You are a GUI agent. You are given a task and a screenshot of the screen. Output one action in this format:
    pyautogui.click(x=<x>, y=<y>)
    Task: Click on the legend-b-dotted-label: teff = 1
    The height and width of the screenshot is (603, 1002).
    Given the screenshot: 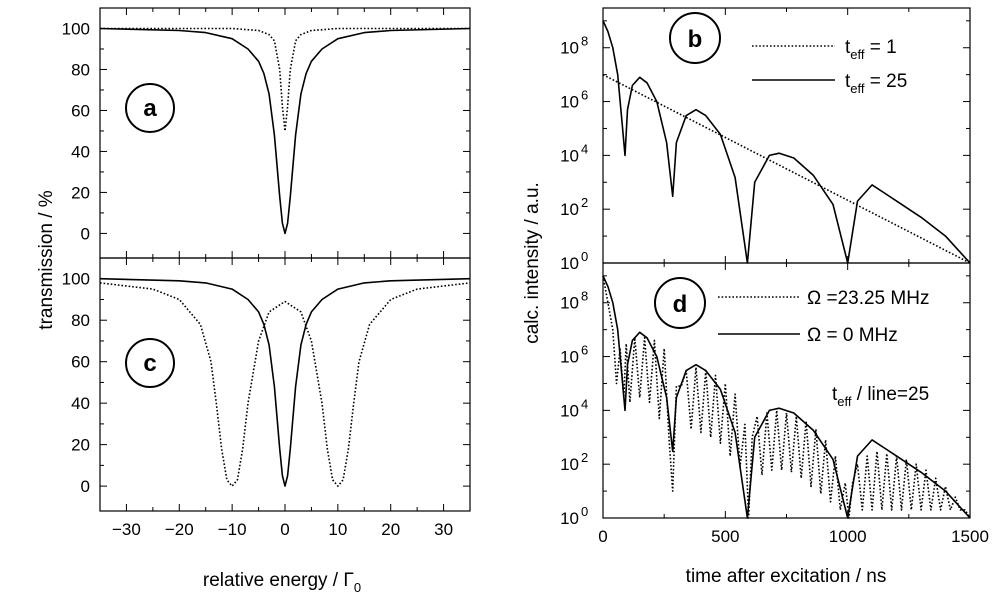 What is the action you would take?
    pyautogui.click(x=871, y=49)
    